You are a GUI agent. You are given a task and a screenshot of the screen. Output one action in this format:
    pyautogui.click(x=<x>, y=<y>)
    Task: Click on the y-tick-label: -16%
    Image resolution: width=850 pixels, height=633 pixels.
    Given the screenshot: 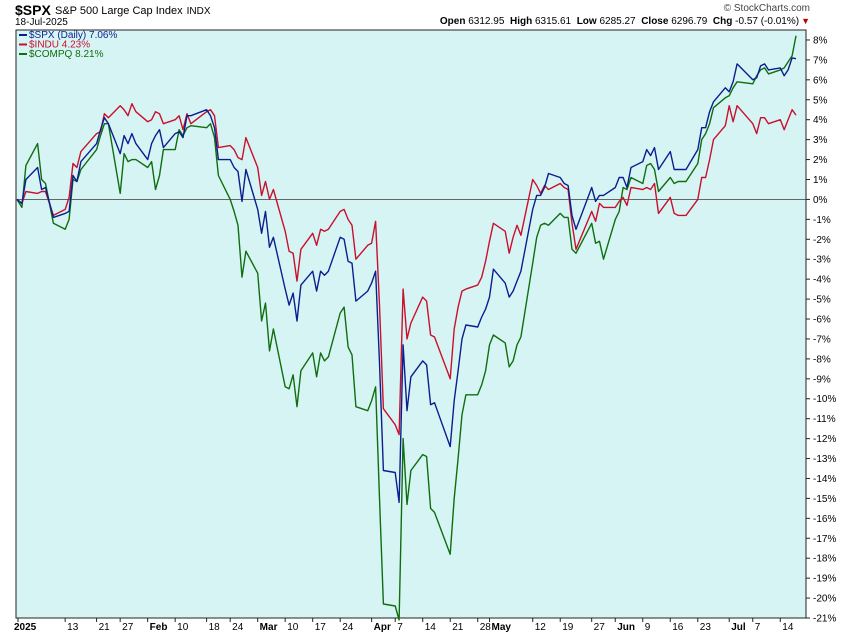 What is the action you would take?
    pyautogui.click(x=824, y=519)
    